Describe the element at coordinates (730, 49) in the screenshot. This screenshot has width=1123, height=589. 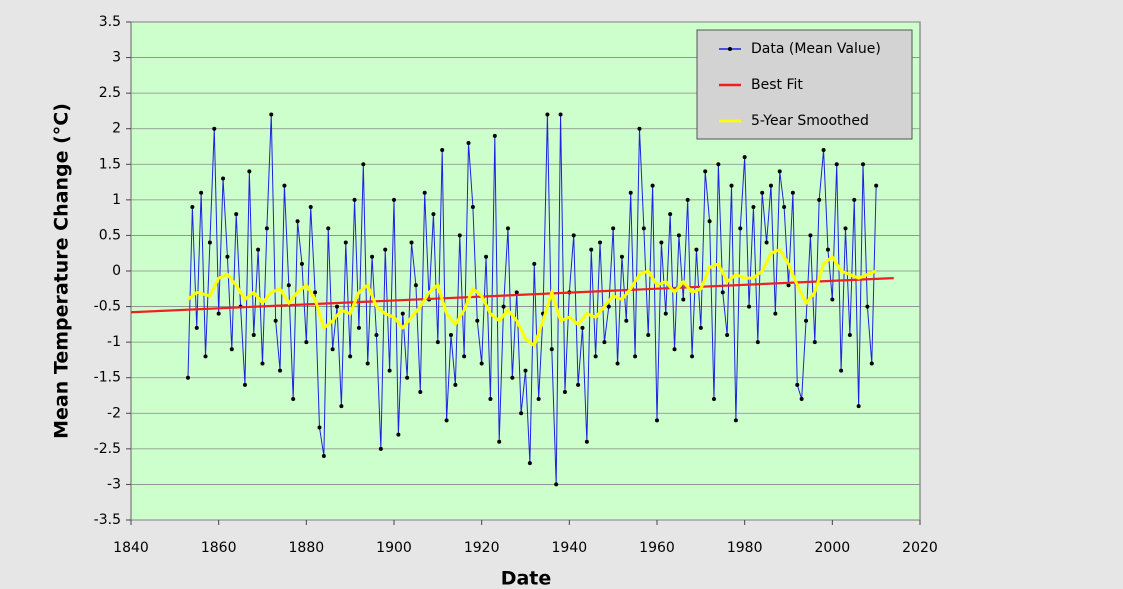
I see `legend-marker` at that location.